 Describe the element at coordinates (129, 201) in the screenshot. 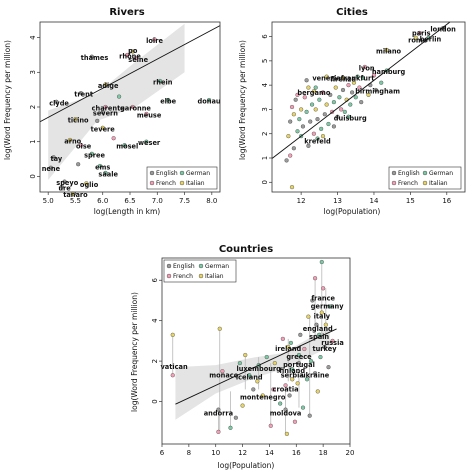

I see `rivers-xtick-label: 6.5` at that location.